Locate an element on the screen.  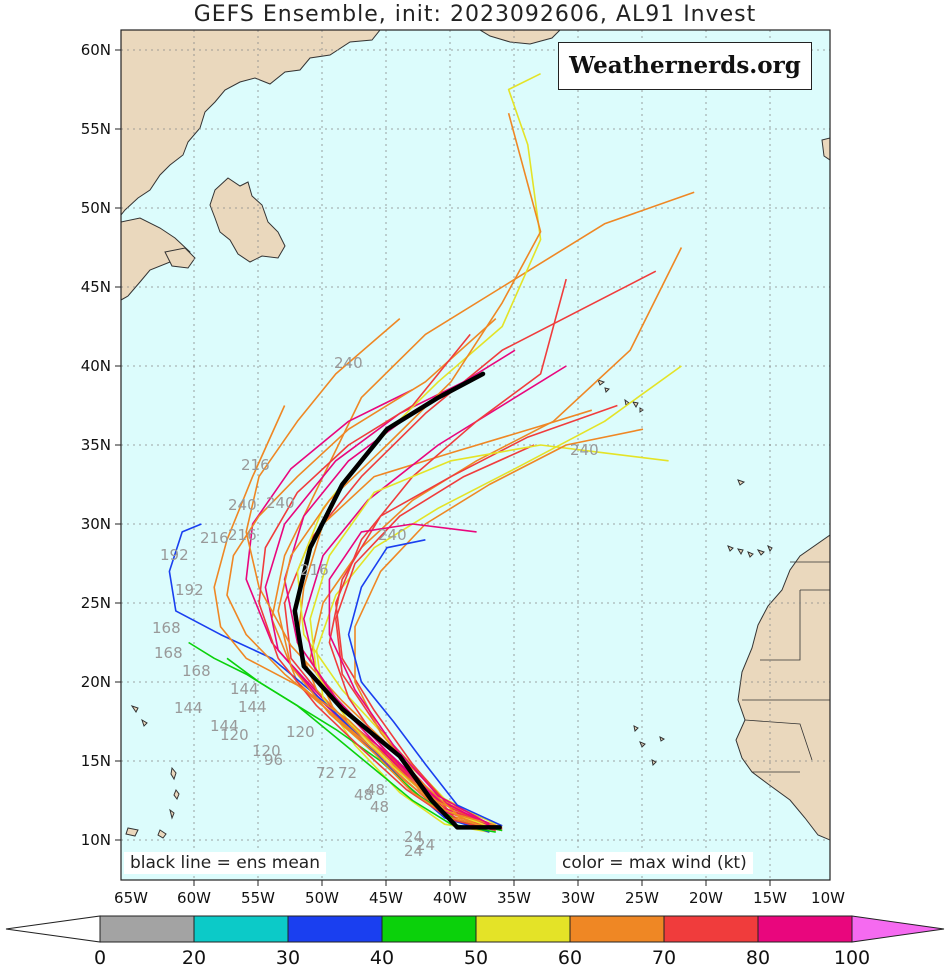
land-newfoundland is located at coordinates (247, 220).